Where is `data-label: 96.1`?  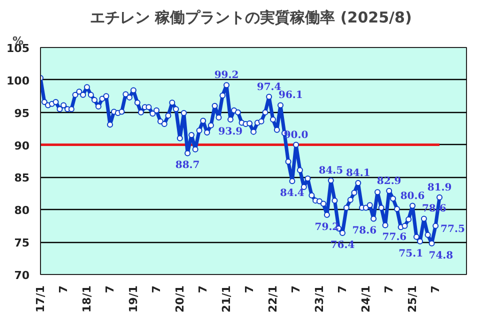 data-label: 96.1 is located at coordinates (290, 96).